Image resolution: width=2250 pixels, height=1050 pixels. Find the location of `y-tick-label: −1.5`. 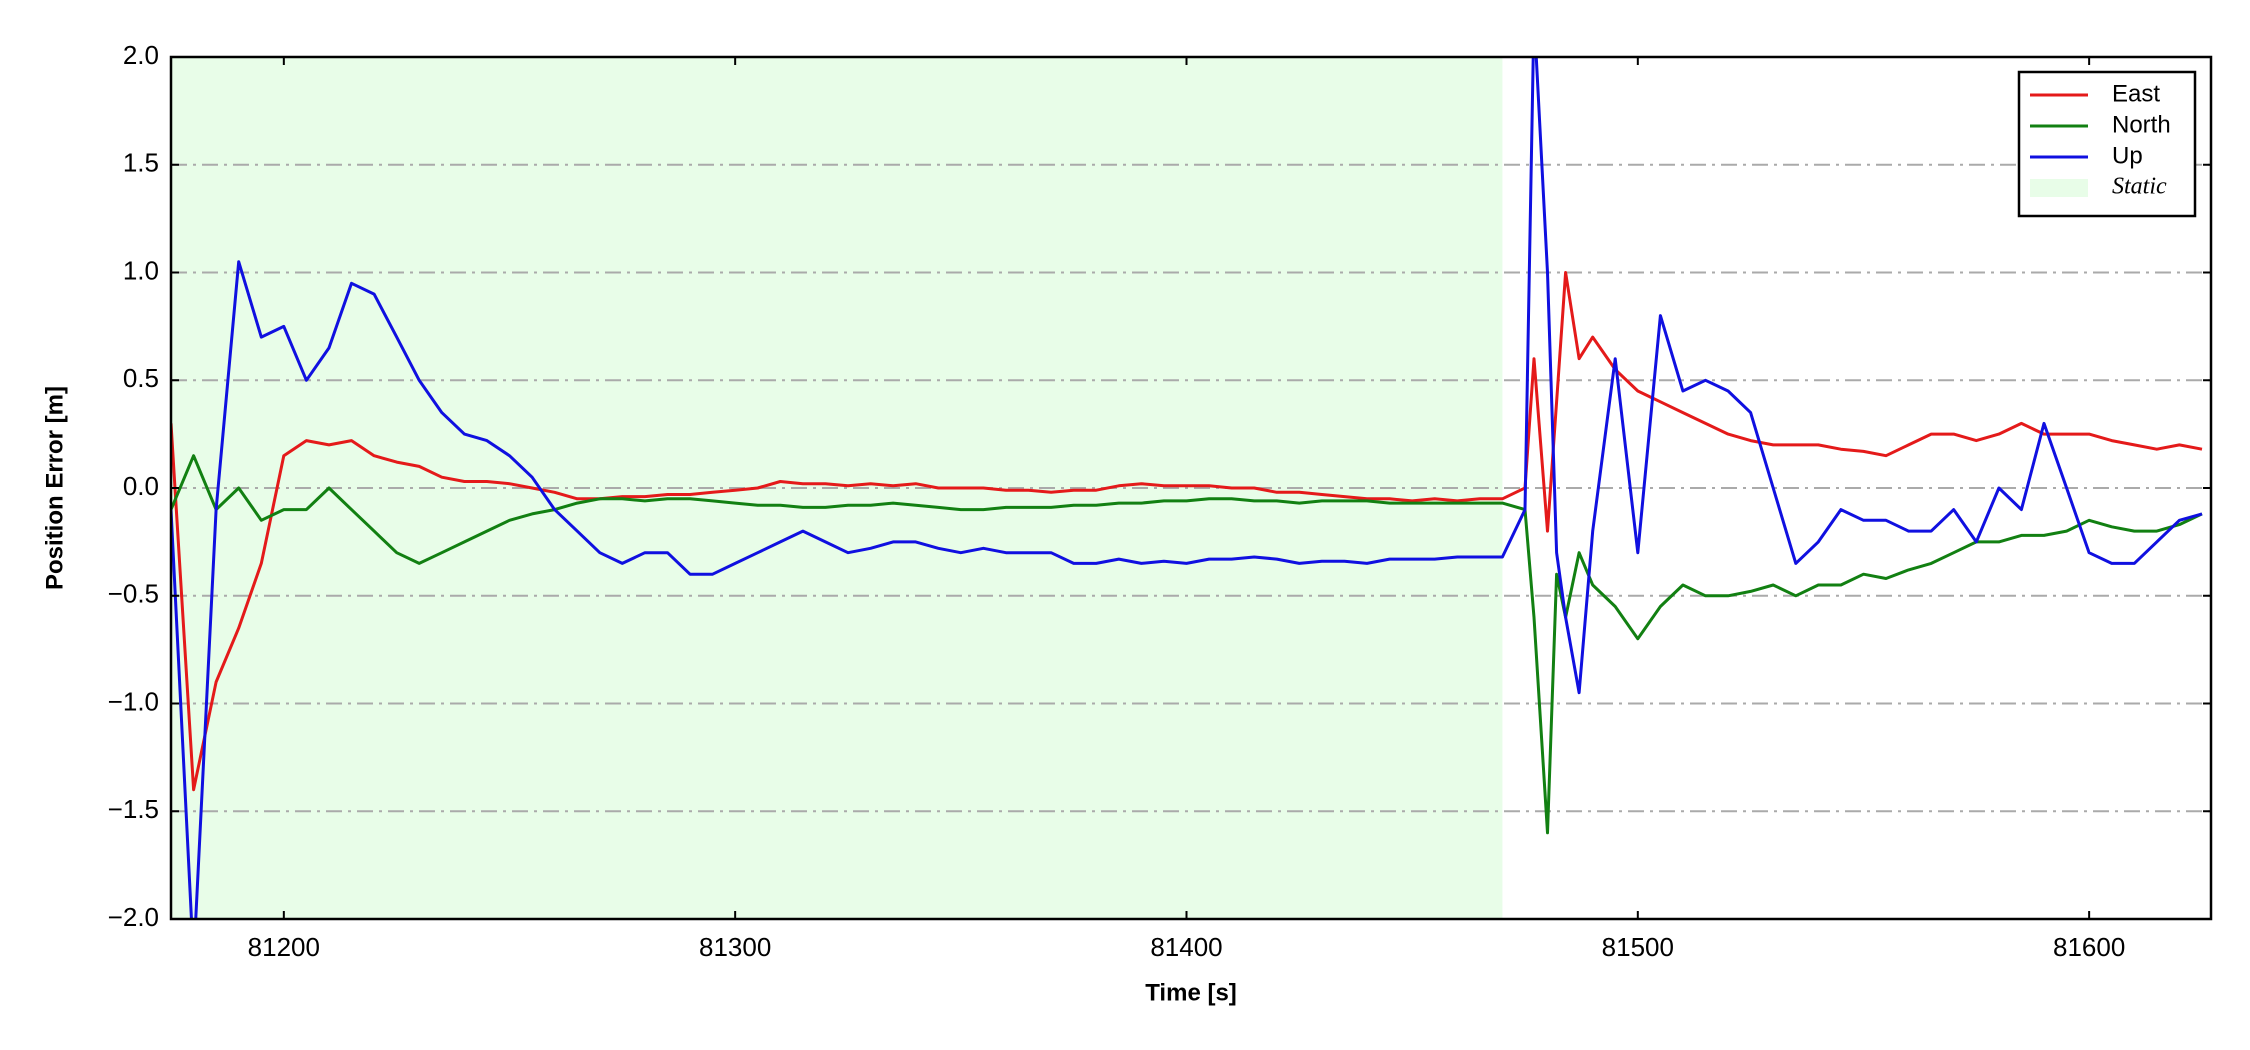

y-tick-label: −1.5 is located at coordinates (133, 809).